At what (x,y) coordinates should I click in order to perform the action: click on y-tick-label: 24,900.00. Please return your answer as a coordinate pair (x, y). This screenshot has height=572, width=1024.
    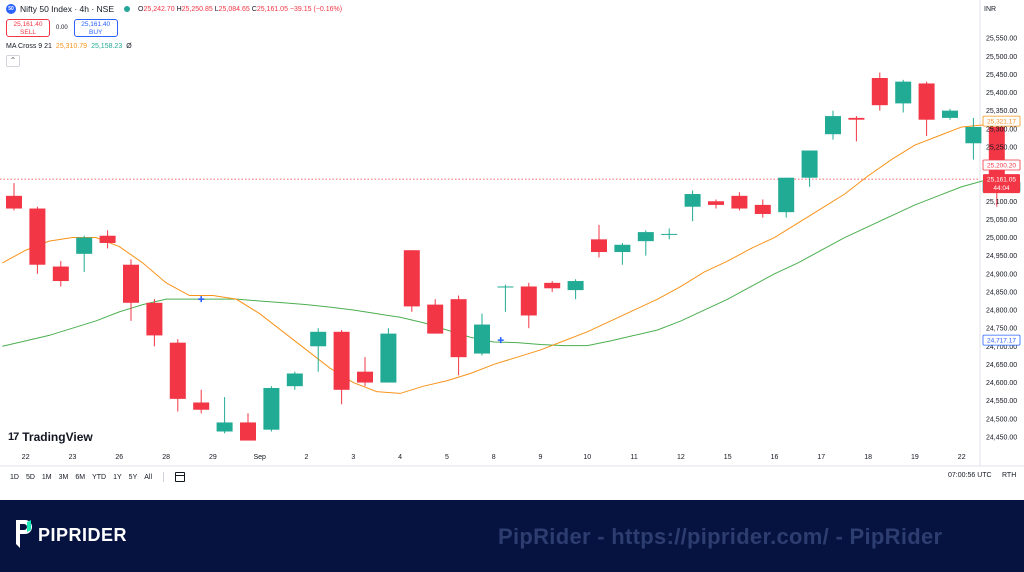
    Looking at the image, I should click on (1001, 274).